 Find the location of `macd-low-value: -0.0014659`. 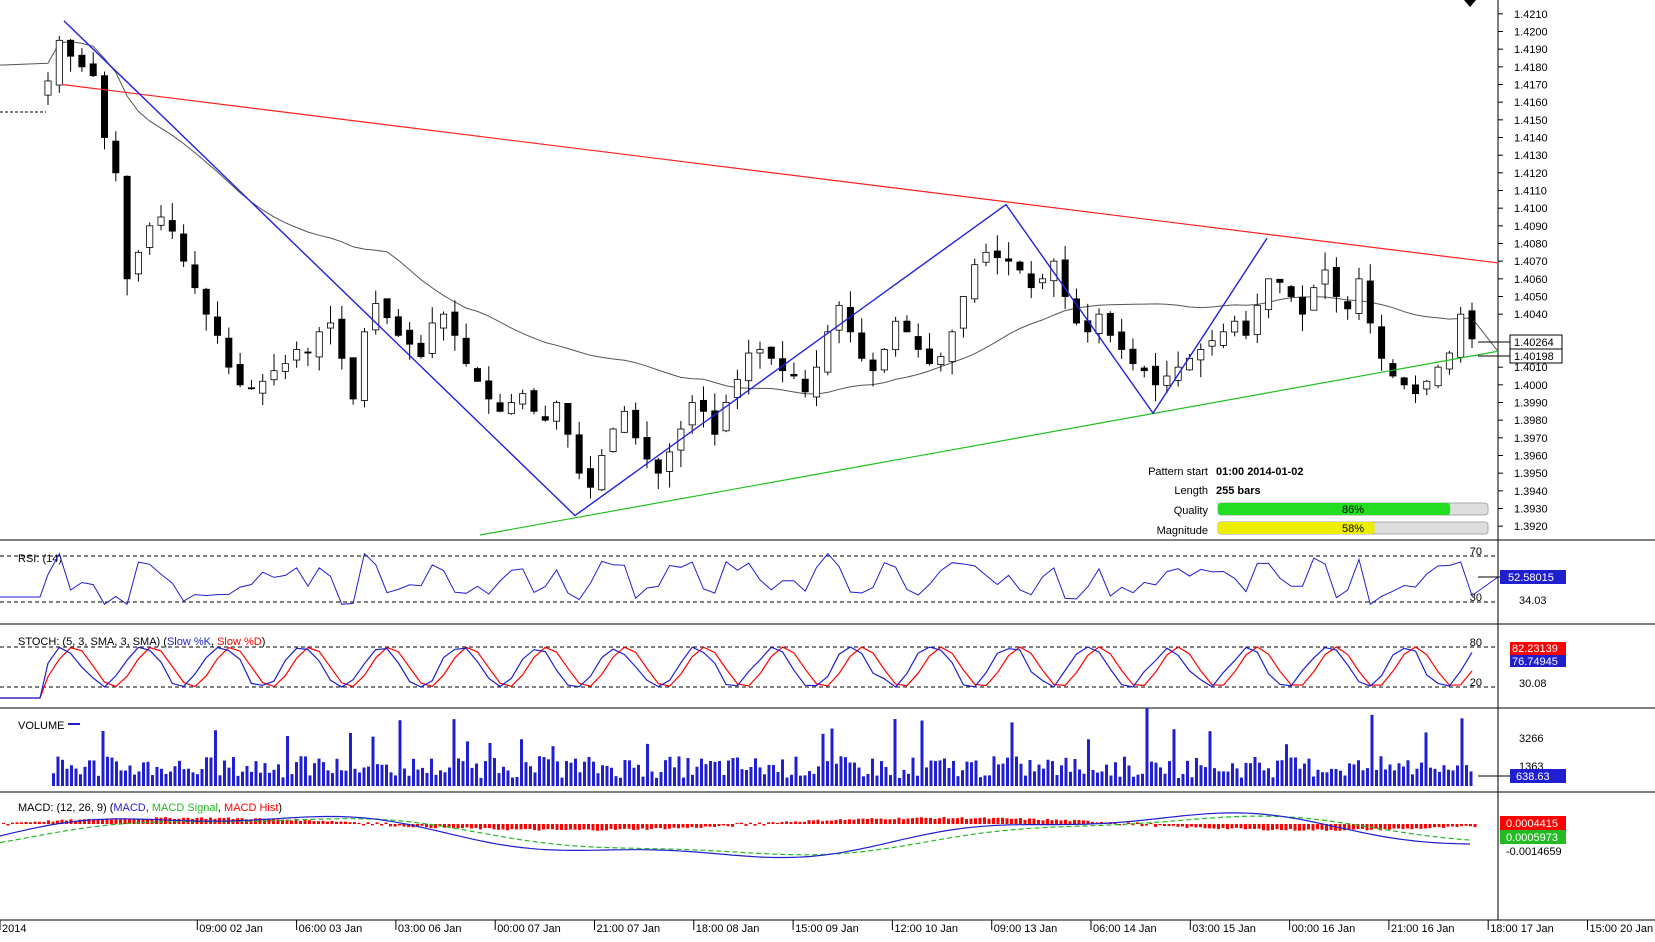

macd-low-value: -0.0014659 is located at coordinates (1534, 852).